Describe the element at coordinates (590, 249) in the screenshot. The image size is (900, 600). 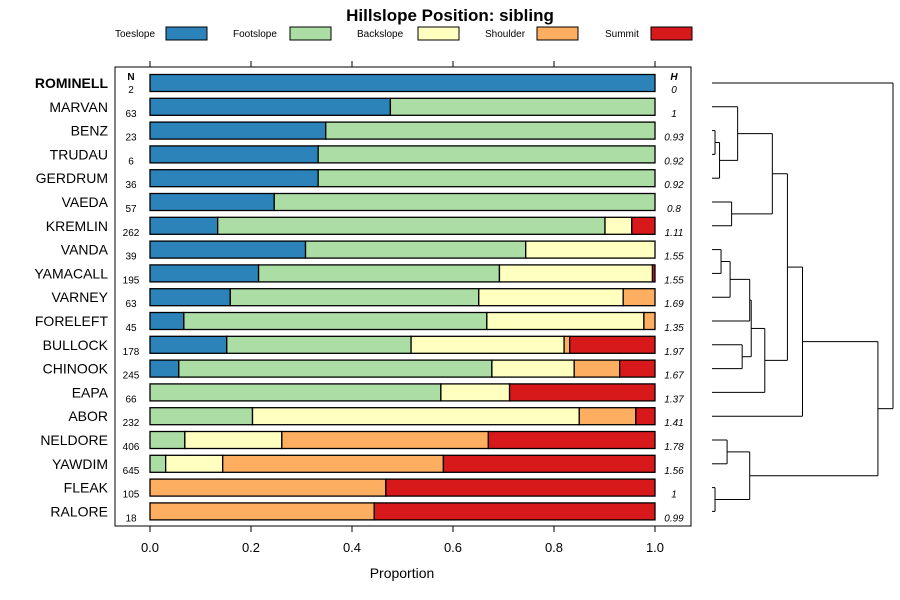
I see `bar-segment-vanda-backslope` at that location.